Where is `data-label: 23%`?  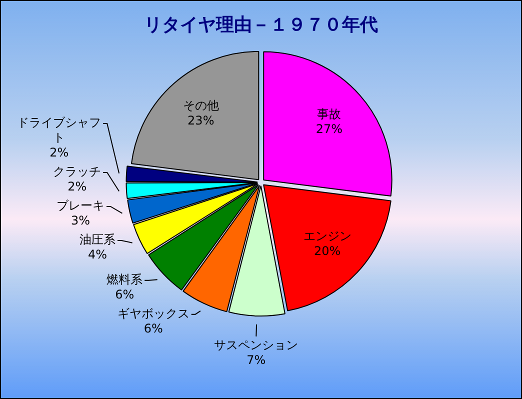 data-label: 23% is located at coordinates (201, 121).